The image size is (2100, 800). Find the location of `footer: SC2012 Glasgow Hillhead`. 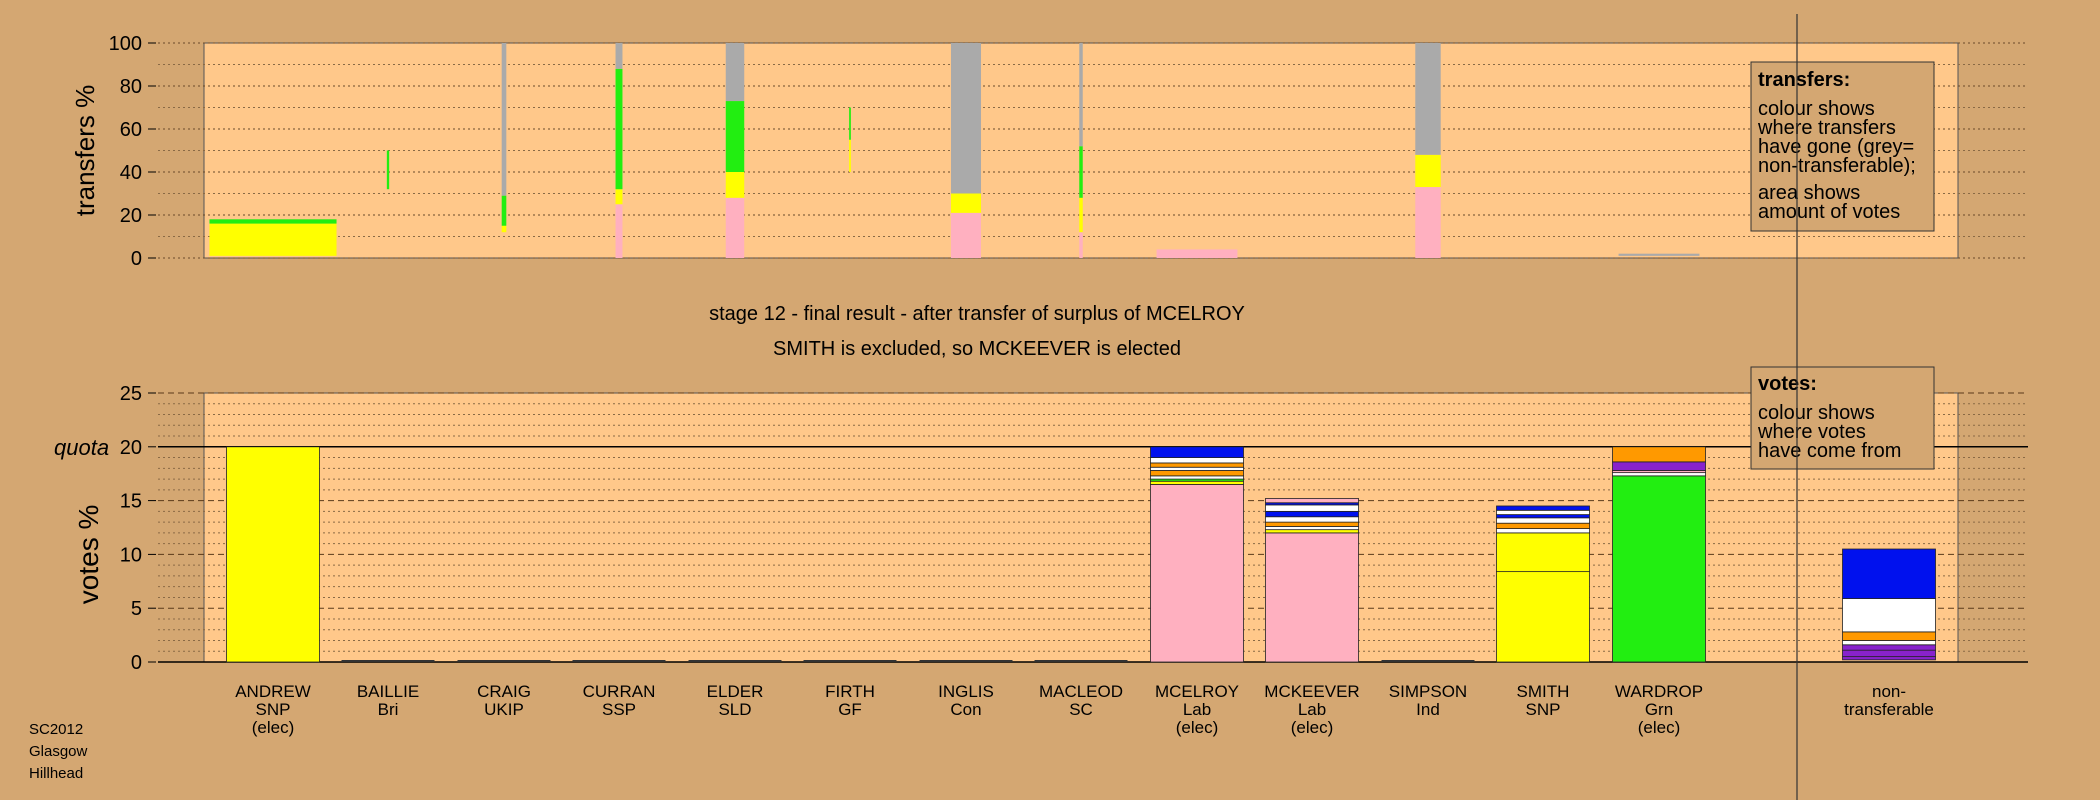

footer: SC2012 Glasgow Hillhead is located at coordinates (58, 751).